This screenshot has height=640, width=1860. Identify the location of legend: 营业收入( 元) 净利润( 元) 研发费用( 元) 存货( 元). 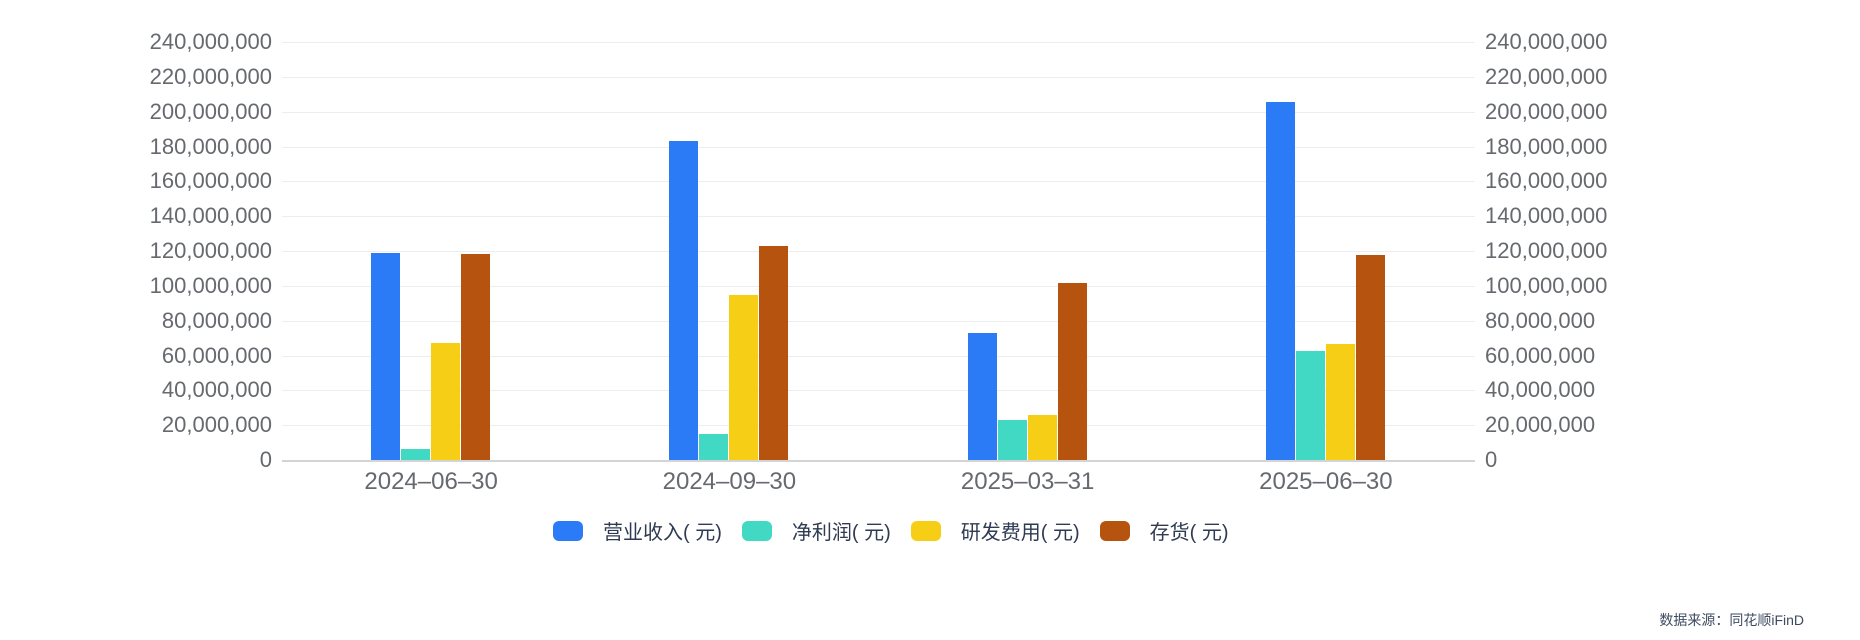
(901, 530).